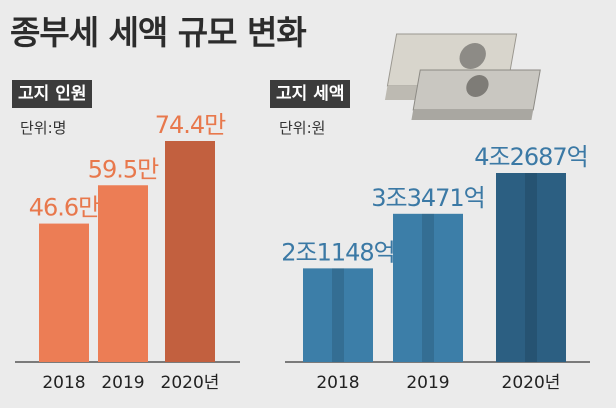 The width and height of the screenshot is (616, 408). Describe the element at coordinates (338, 252) in the screenshot. I see `data-label: 2조1148억` at that location.